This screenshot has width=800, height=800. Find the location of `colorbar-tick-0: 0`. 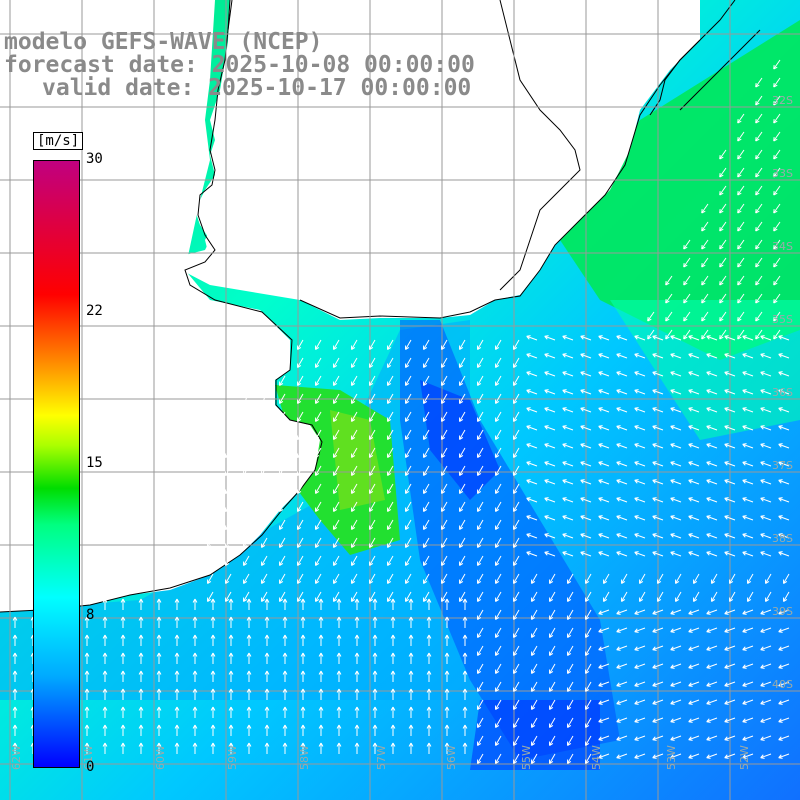

colorbar-tick-0: 0 is located at coordinates (90, 767).